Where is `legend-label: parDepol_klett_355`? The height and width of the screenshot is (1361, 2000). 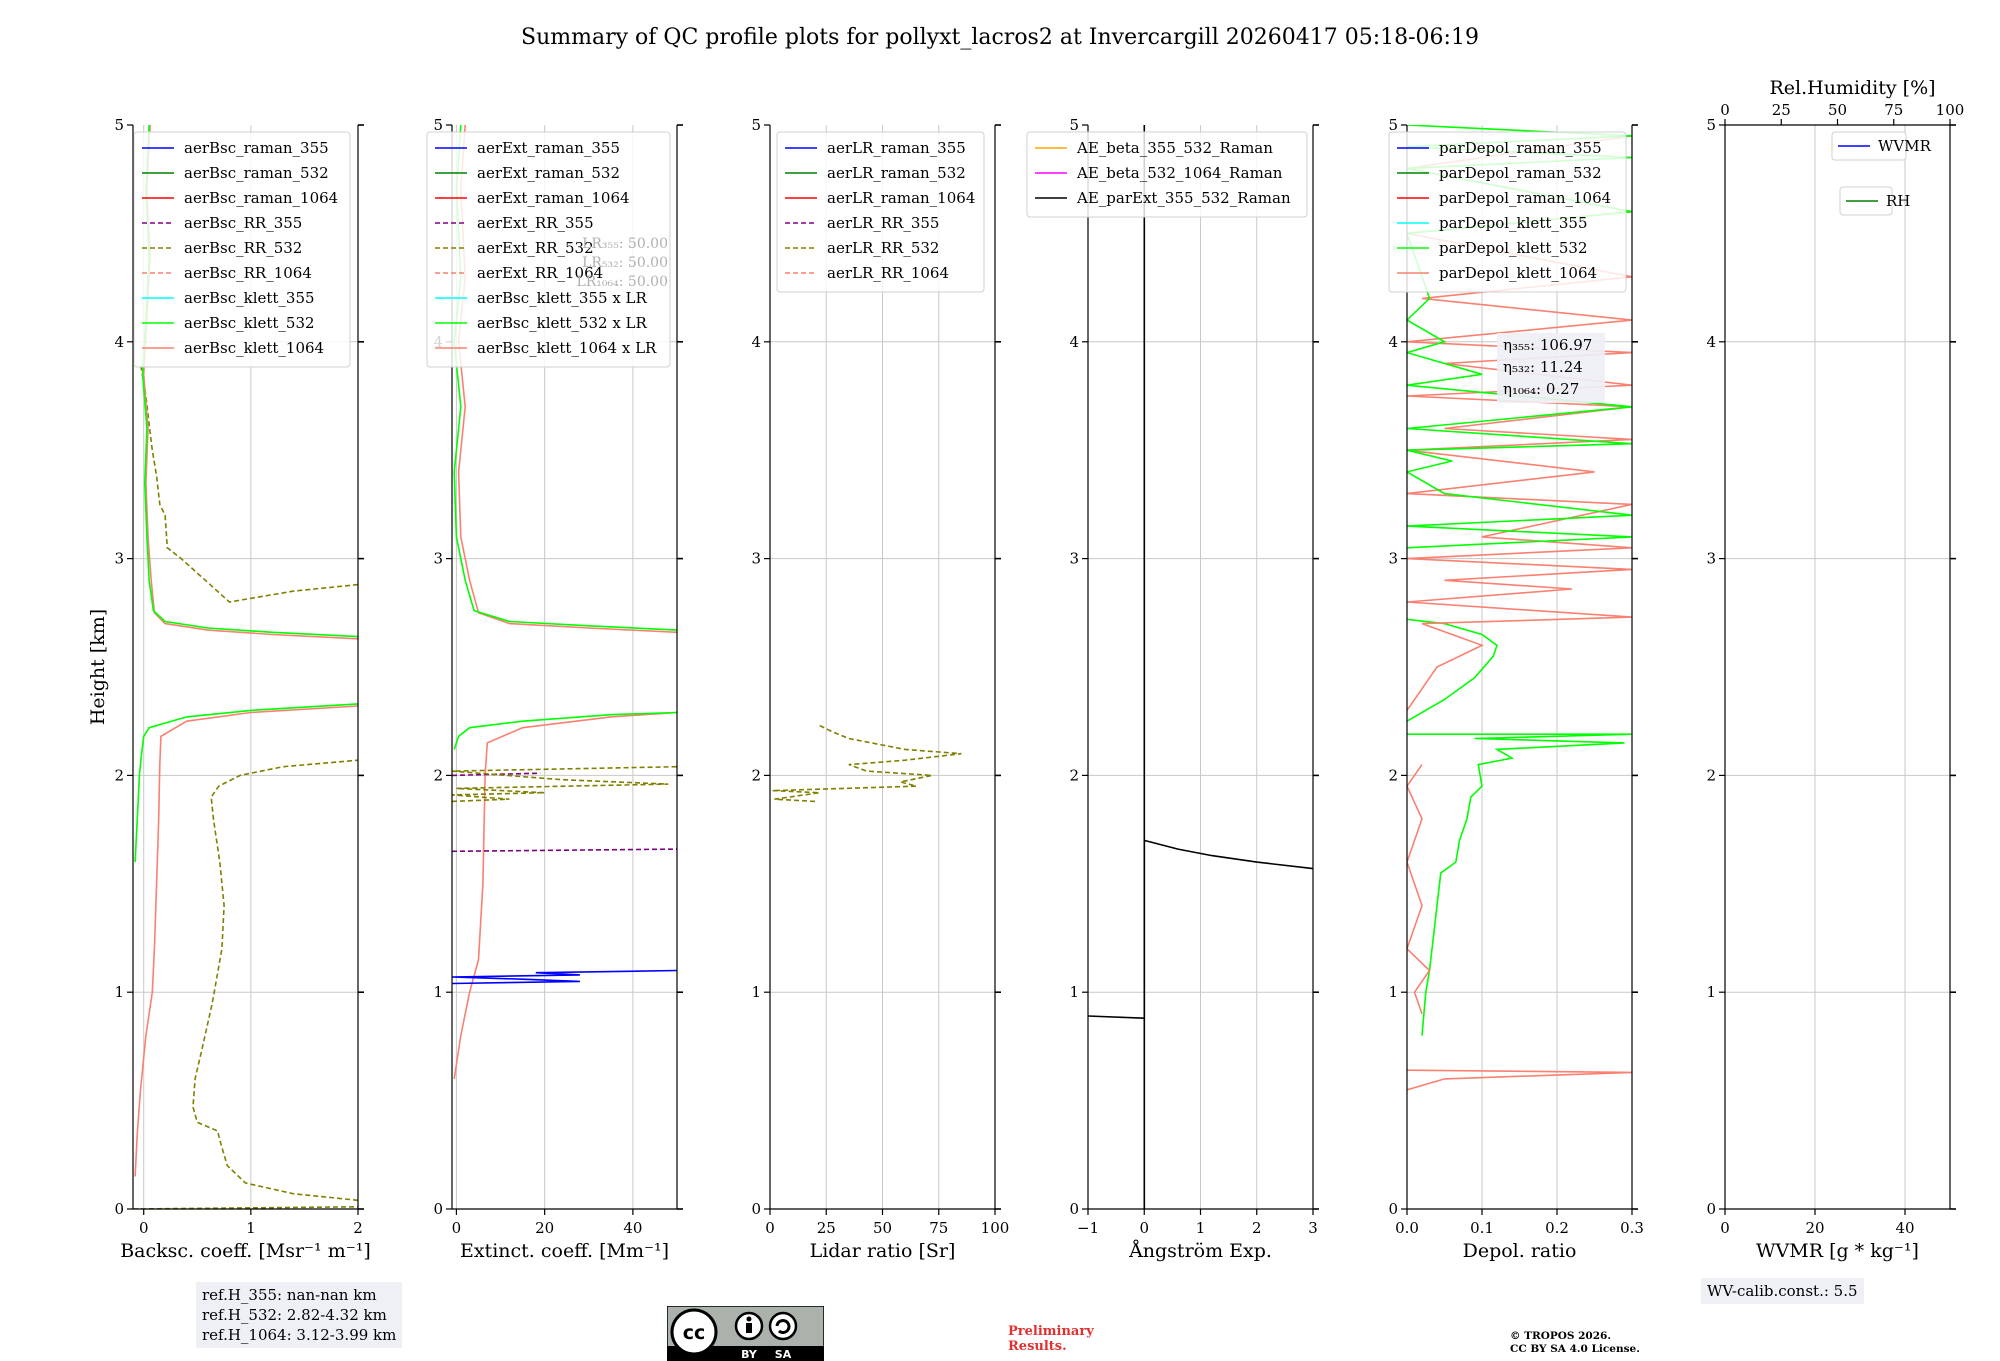 legend-label: parDepol_klett_355 is located at coordinates (1513, 223).